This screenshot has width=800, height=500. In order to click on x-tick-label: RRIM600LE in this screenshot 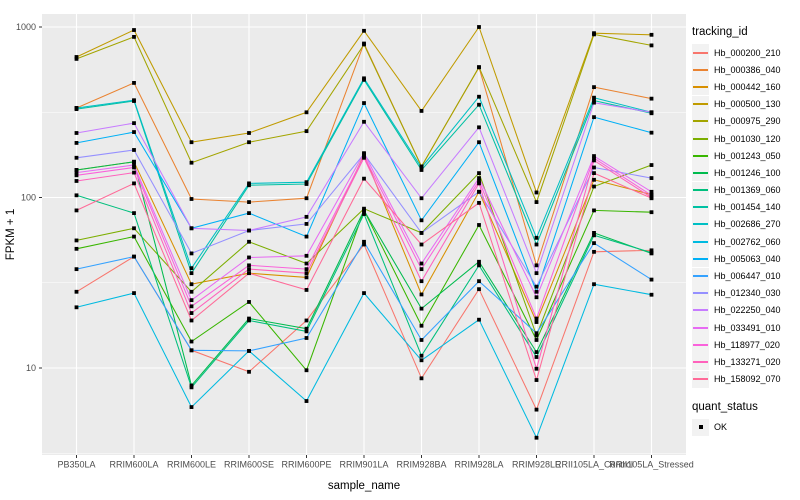, I will do `click(191, 465)`.